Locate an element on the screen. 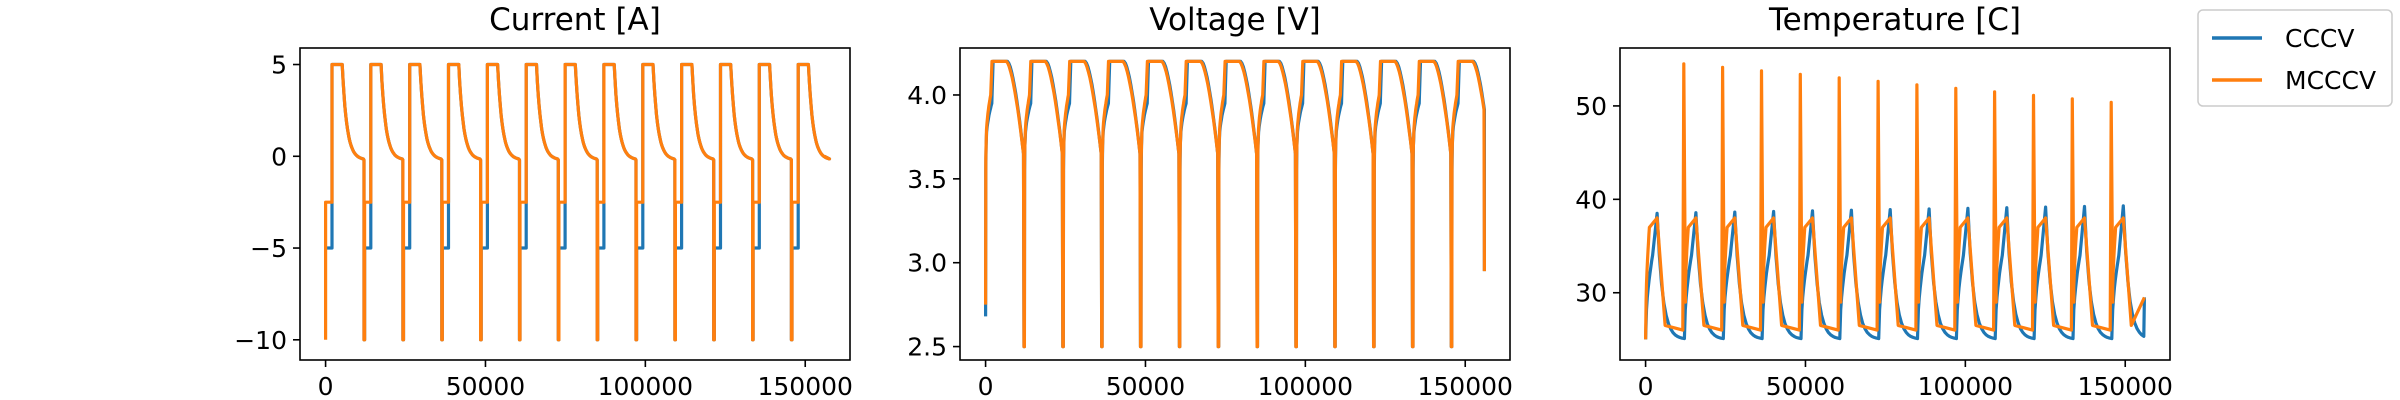 The width and height of the screenshot is (2400, 400). current-series-mcccv is located at coordinates (578, 202).